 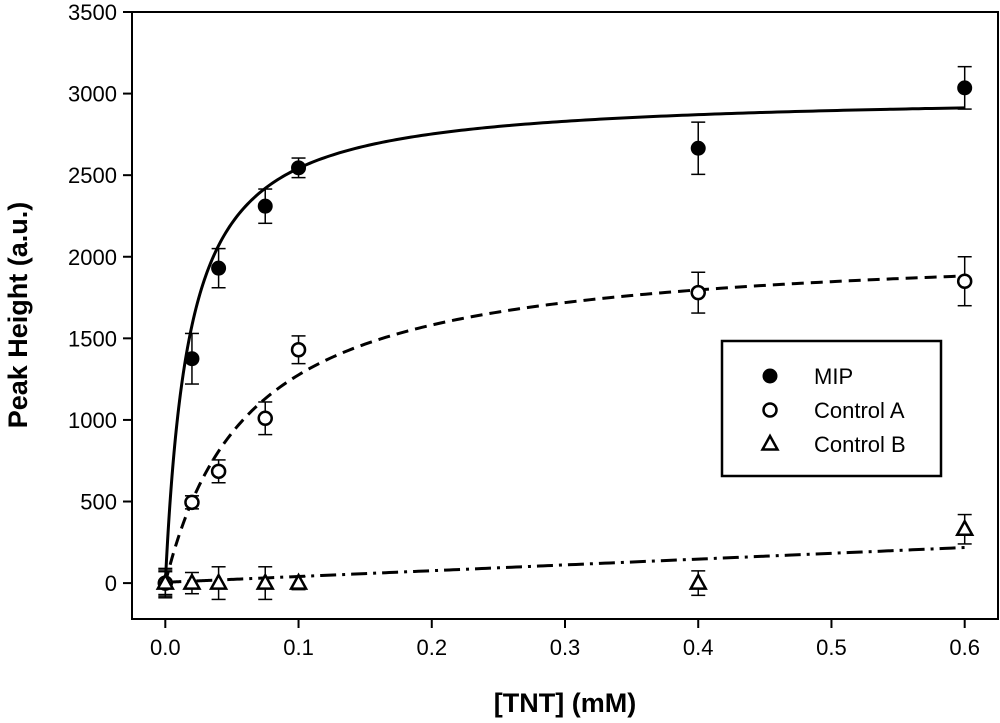 I want to click on x-tick-label: 0.3, so click(x=565, y=647).